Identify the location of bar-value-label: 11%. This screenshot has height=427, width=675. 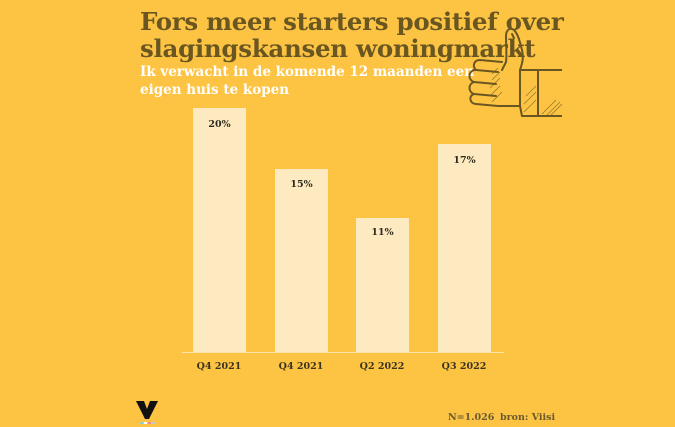
(382, 232).